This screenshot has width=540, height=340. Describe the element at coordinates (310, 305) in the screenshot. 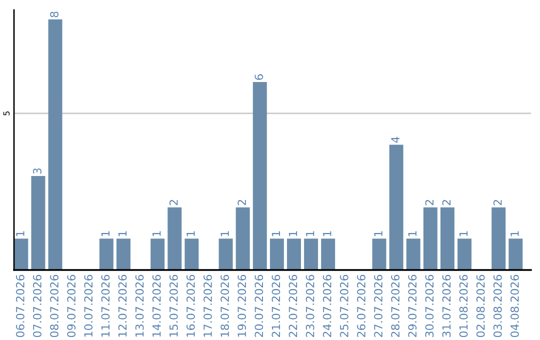

I see `x-tick-label: 23.07.2026` at that location.